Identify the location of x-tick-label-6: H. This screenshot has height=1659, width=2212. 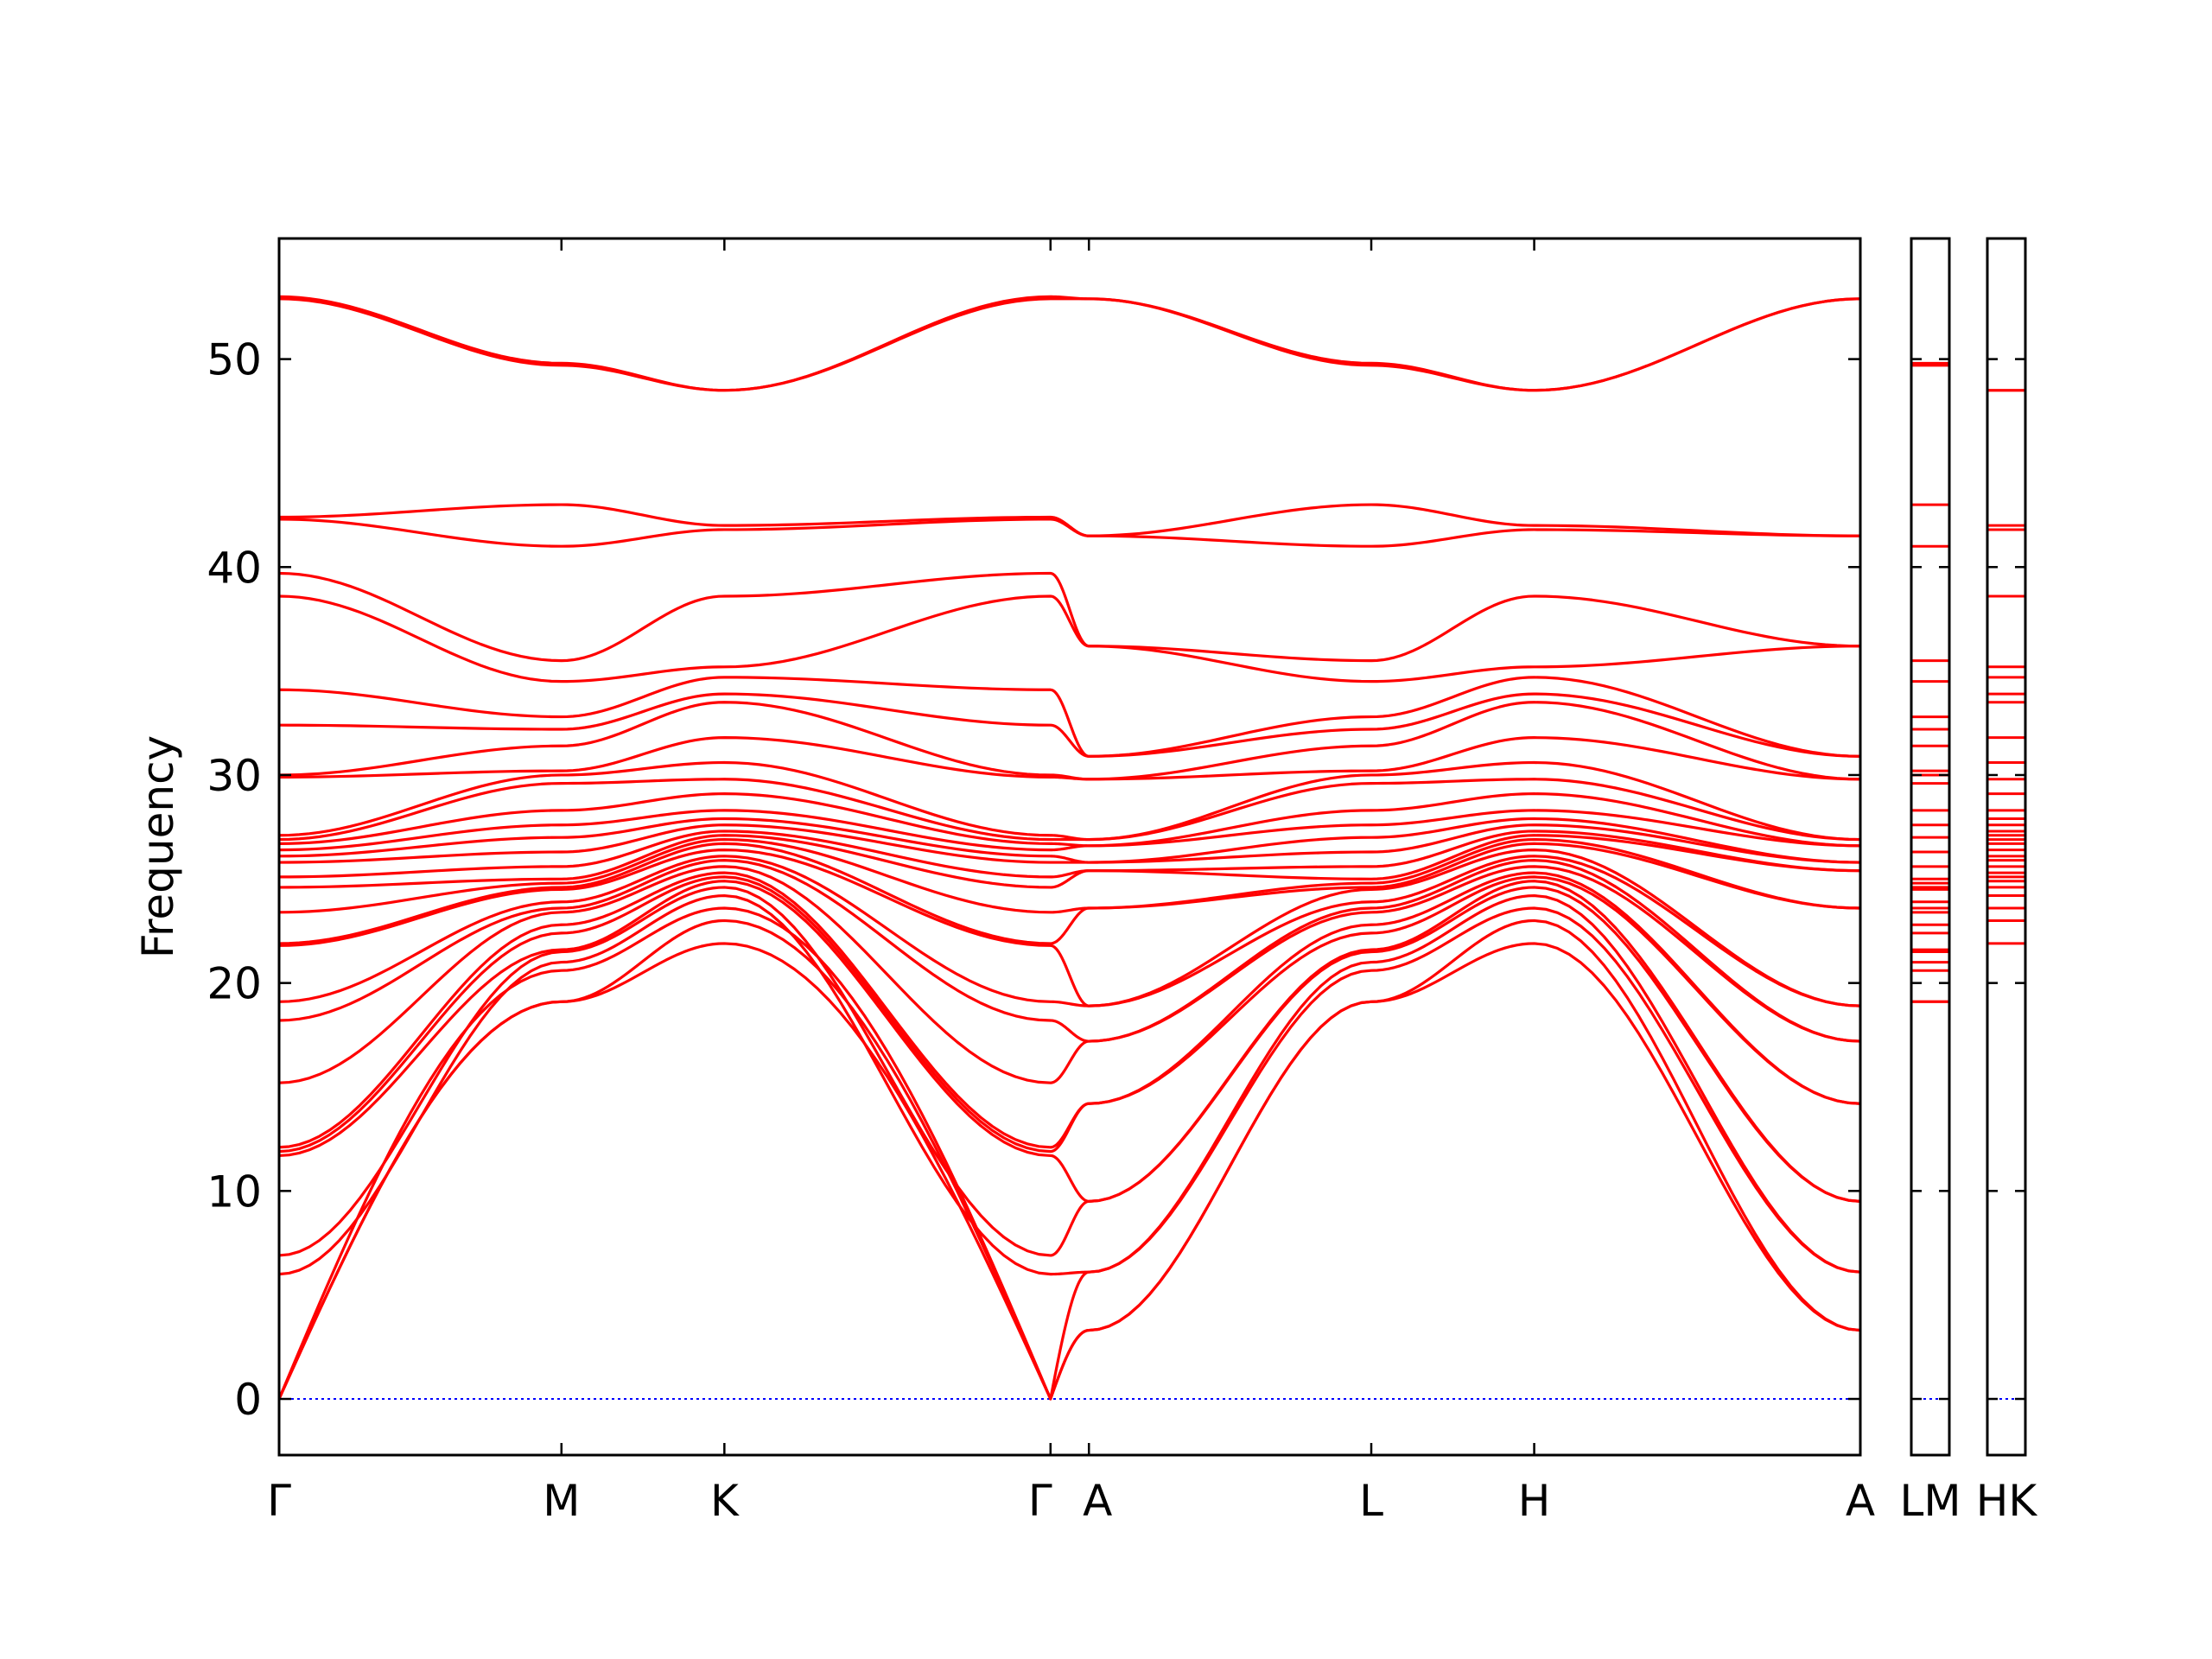
(1534, 1501).